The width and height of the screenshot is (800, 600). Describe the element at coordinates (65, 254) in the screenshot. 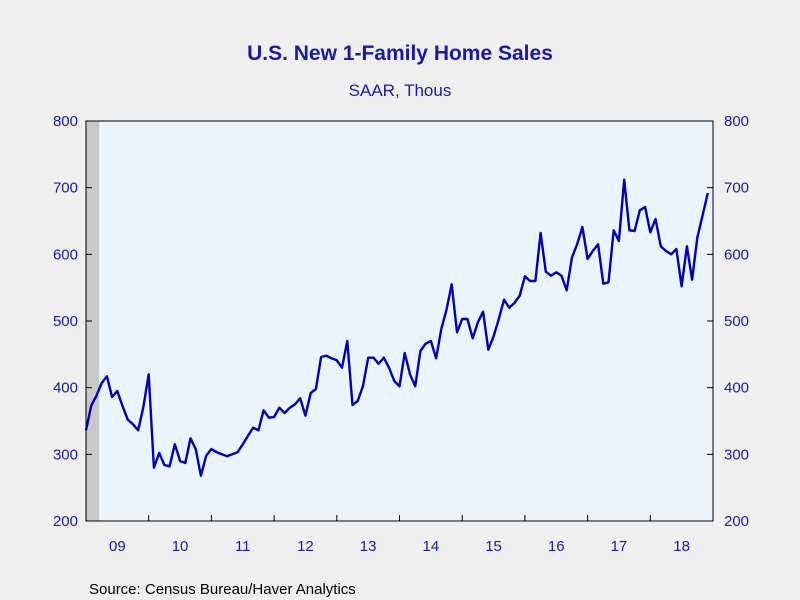

I see `y-tick-label-left: 600` at that location.